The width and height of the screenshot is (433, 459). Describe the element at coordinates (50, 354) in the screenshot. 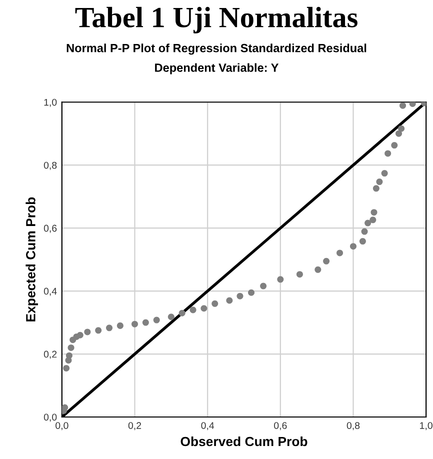

I see `y-tick-label: 0,2` at that location.